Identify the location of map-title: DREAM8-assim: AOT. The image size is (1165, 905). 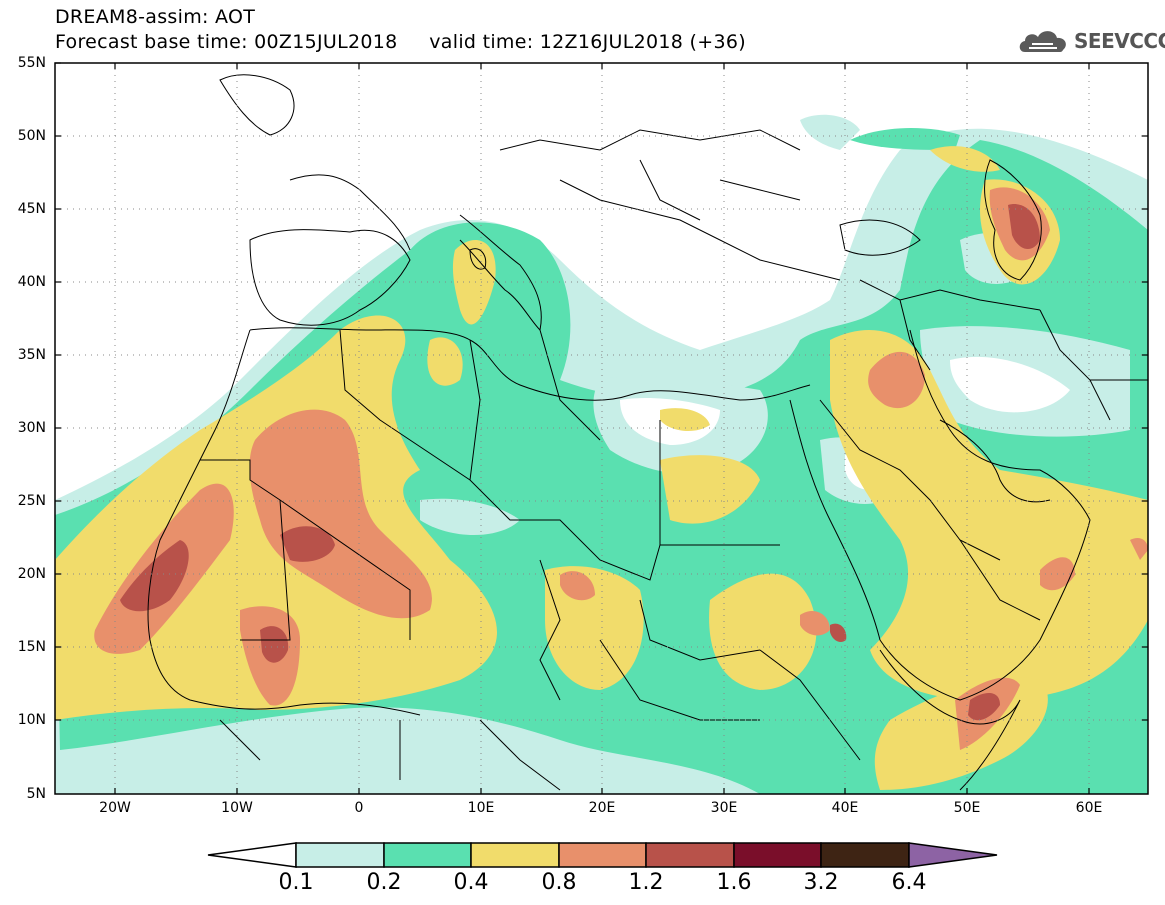
(155, 17).